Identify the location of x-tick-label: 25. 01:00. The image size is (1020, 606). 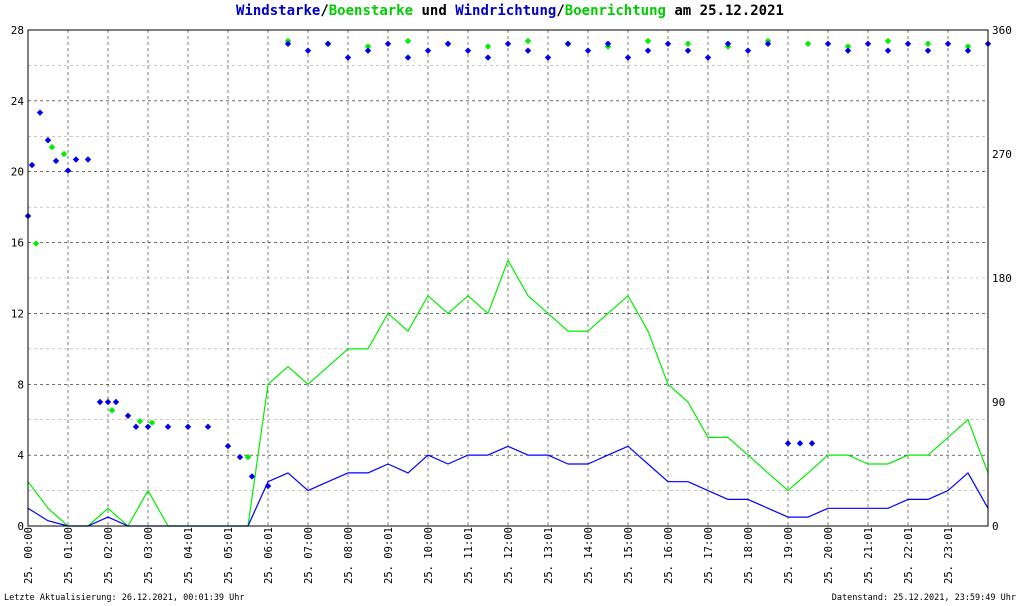
(69, 555).